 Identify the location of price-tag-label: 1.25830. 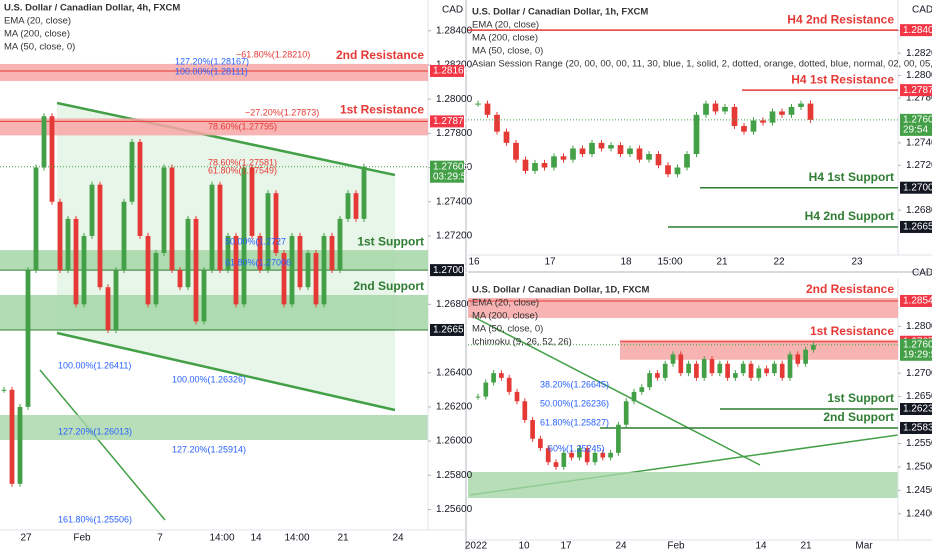
(917, 428).